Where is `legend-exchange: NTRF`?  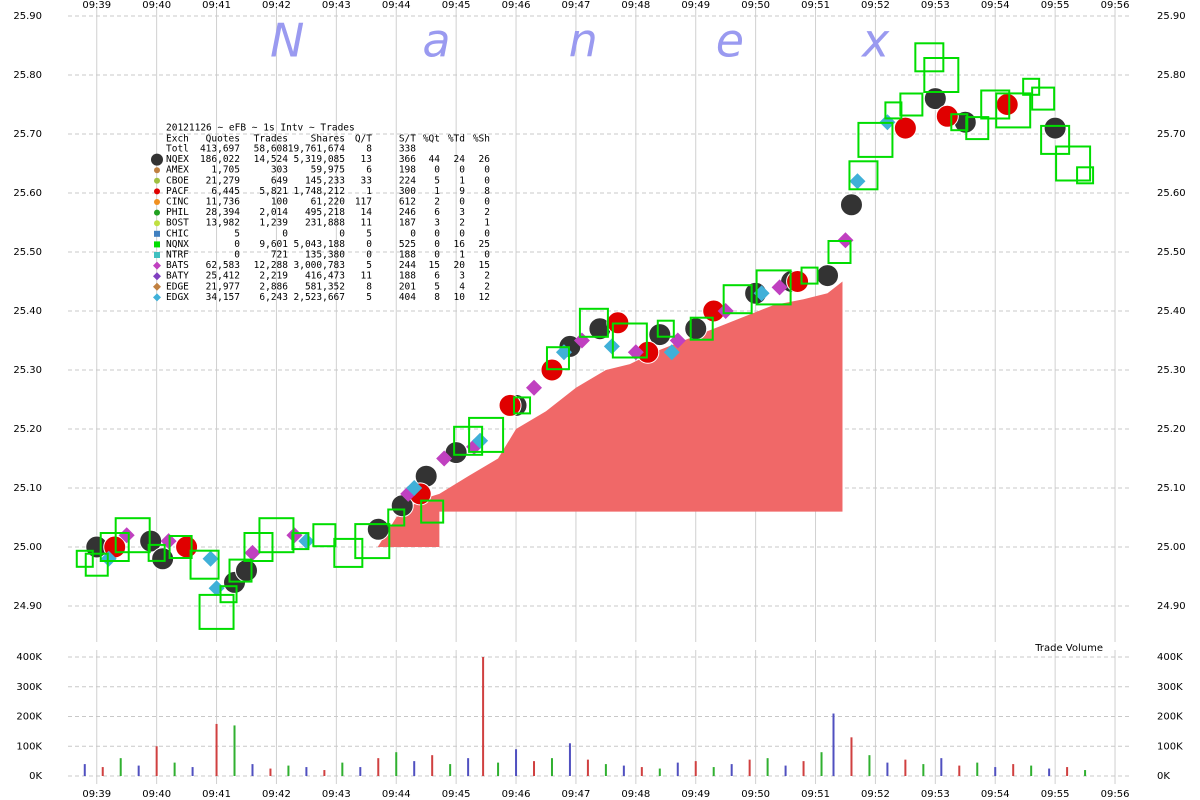 legend-exchange: NTRF is located at coordinates (177, 255).